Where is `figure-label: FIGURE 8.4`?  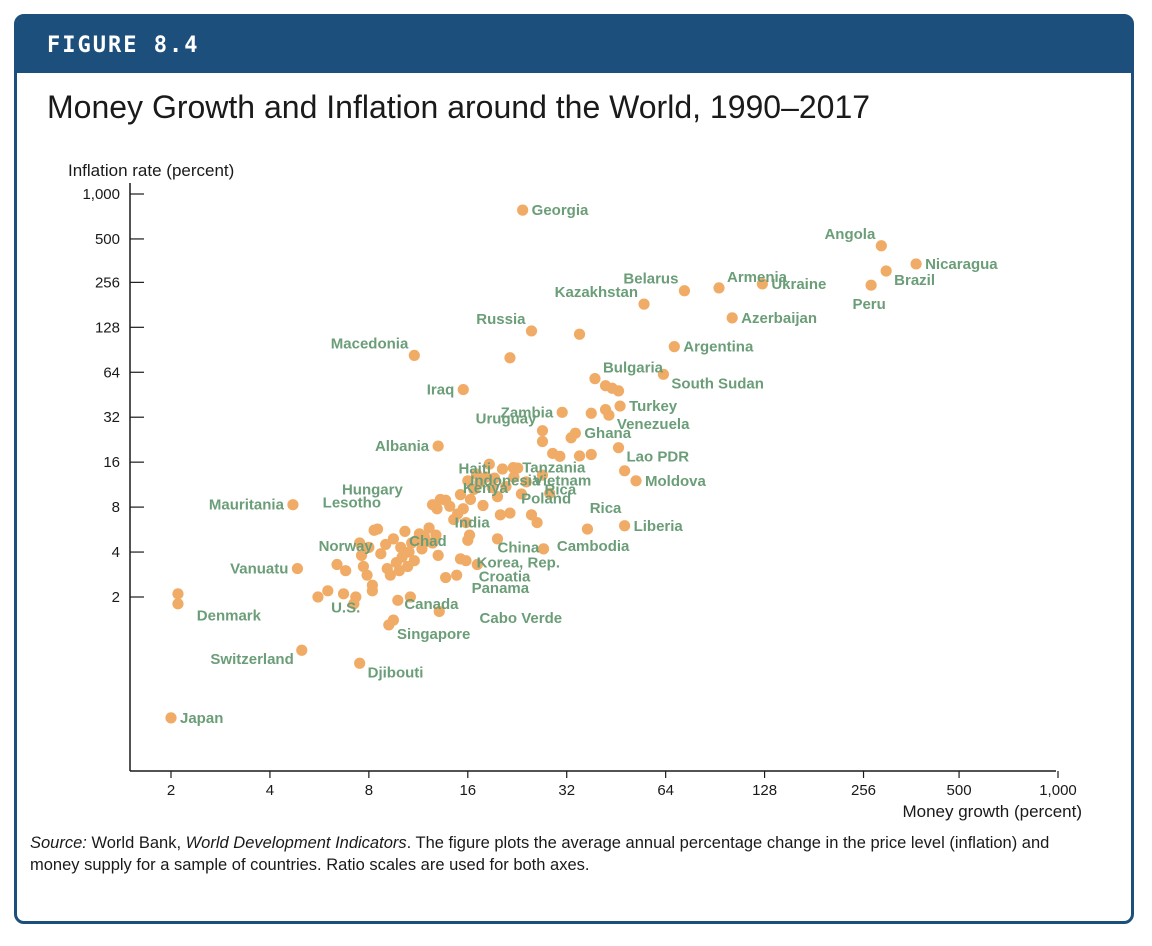
figure-label: FIGURE 8.4 is located at coordinates (123, 45).